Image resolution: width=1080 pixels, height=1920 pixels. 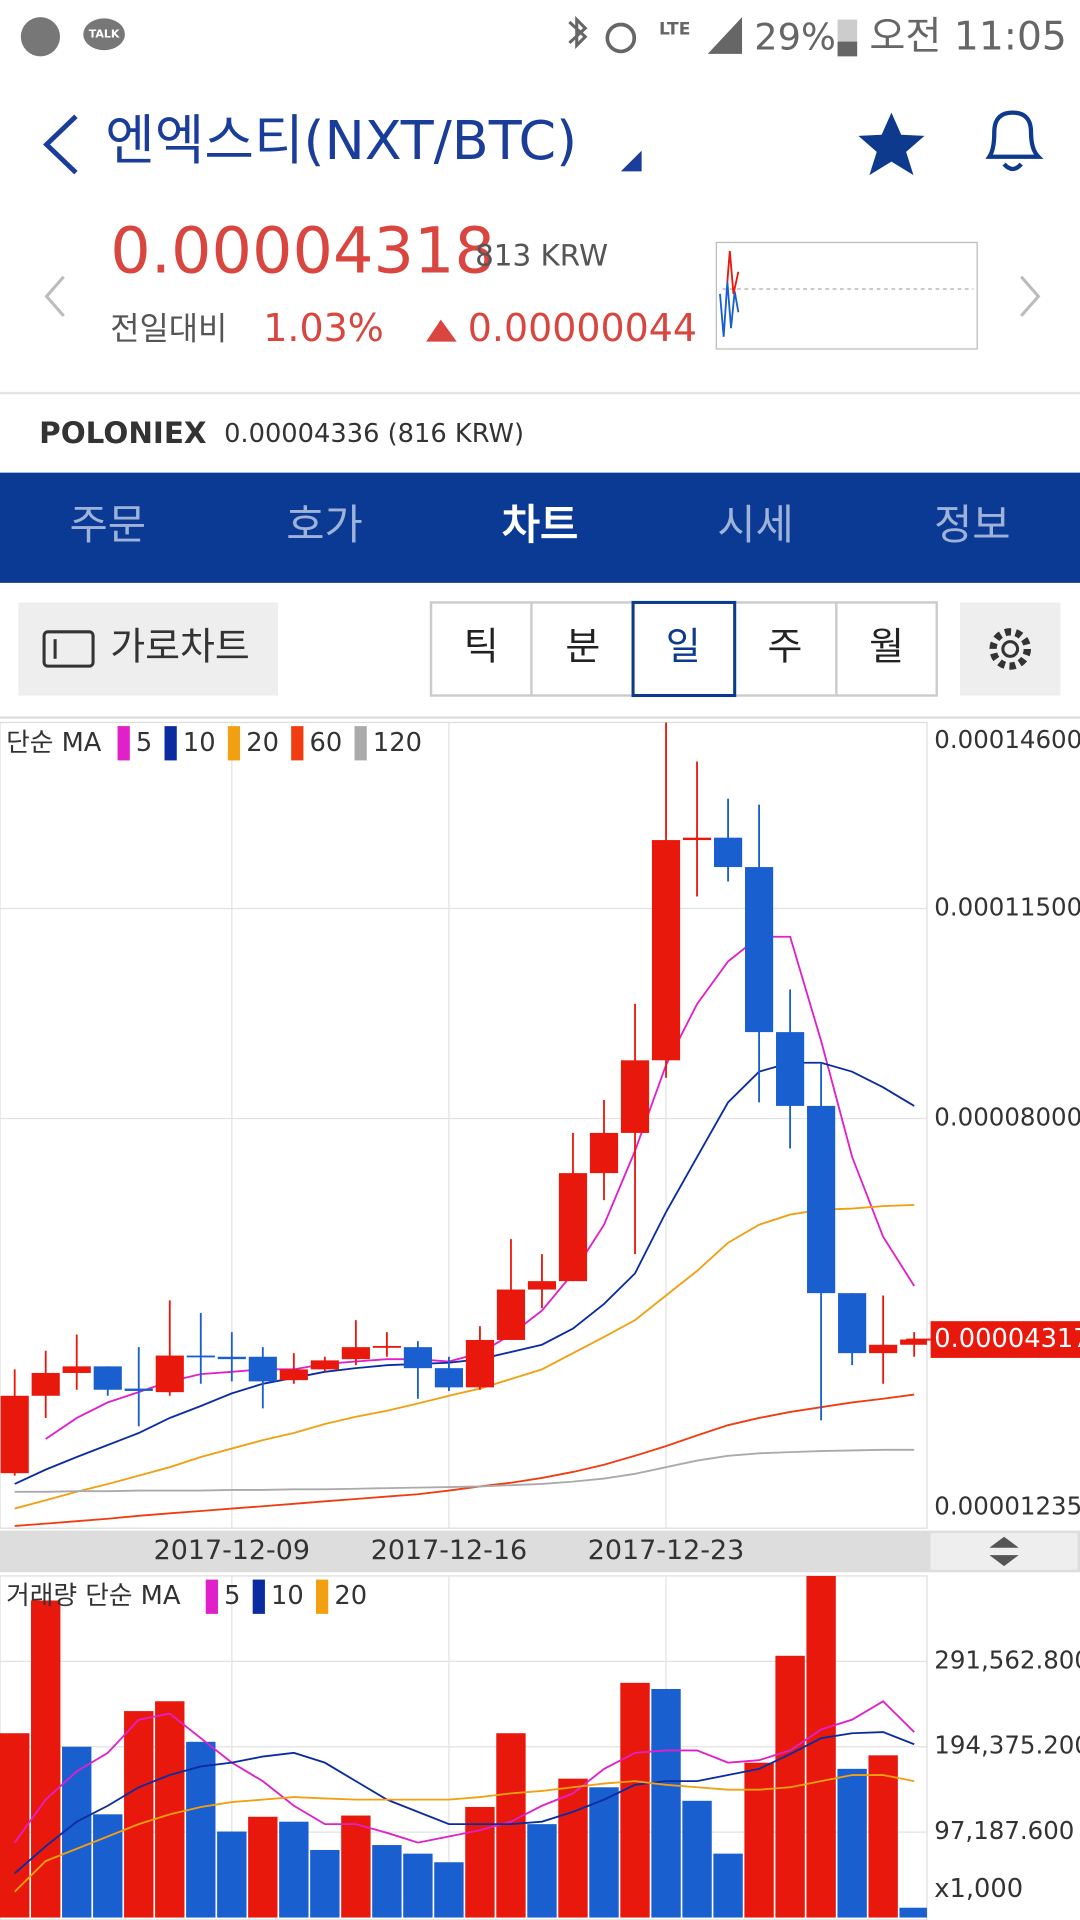 I want to click on network-label: LTE, so click(x=674, y=29).